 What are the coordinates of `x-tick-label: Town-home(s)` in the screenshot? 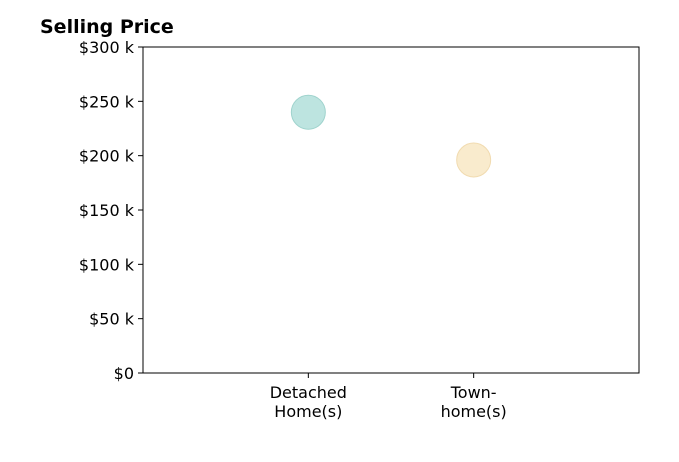 It's located at (474, 402).